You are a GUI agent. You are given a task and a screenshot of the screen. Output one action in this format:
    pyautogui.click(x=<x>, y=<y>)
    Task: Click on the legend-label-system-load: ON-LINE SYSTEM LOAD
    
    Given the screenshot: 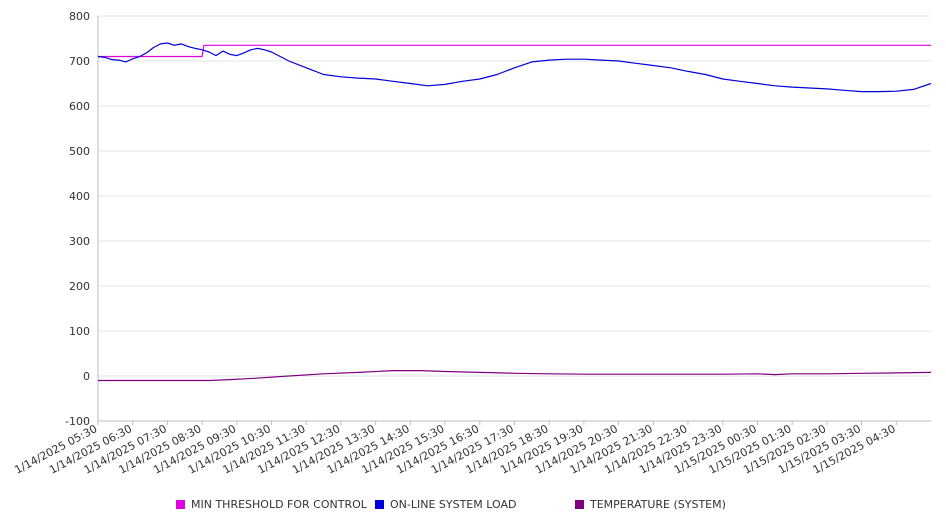 What is the action you would take?
    pyautogui.click(x=453, y=504)
    